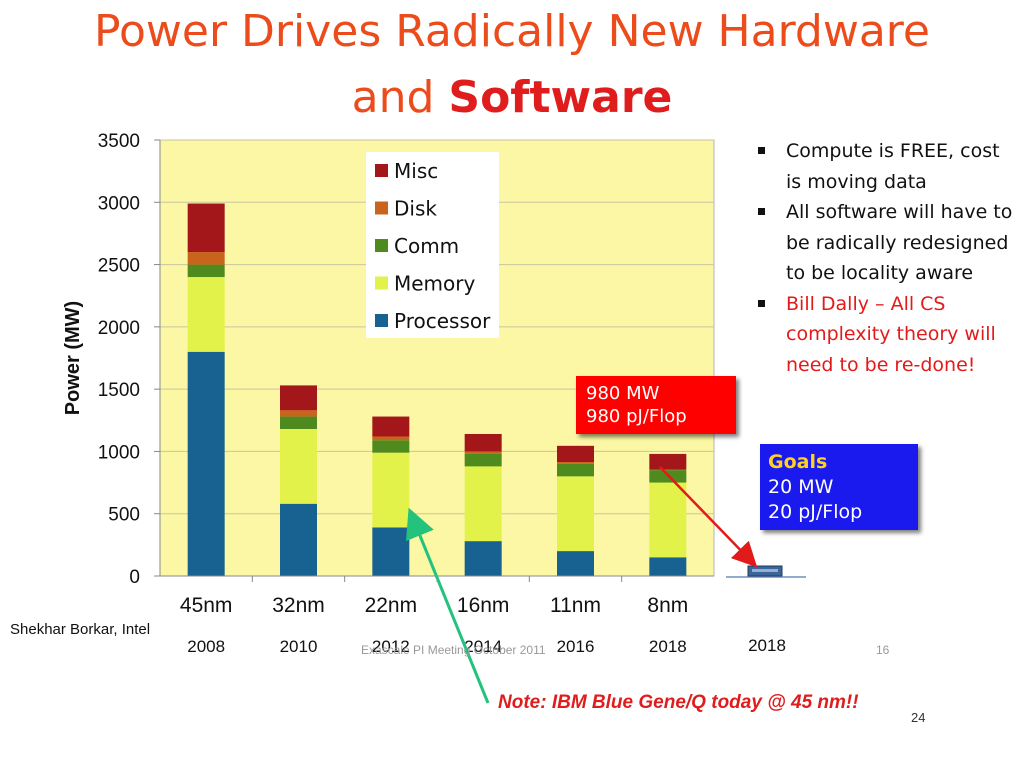 The width and height of the screenshot is (1024, 768). I want to click on bar-processor-8nm, so click(668, 566).